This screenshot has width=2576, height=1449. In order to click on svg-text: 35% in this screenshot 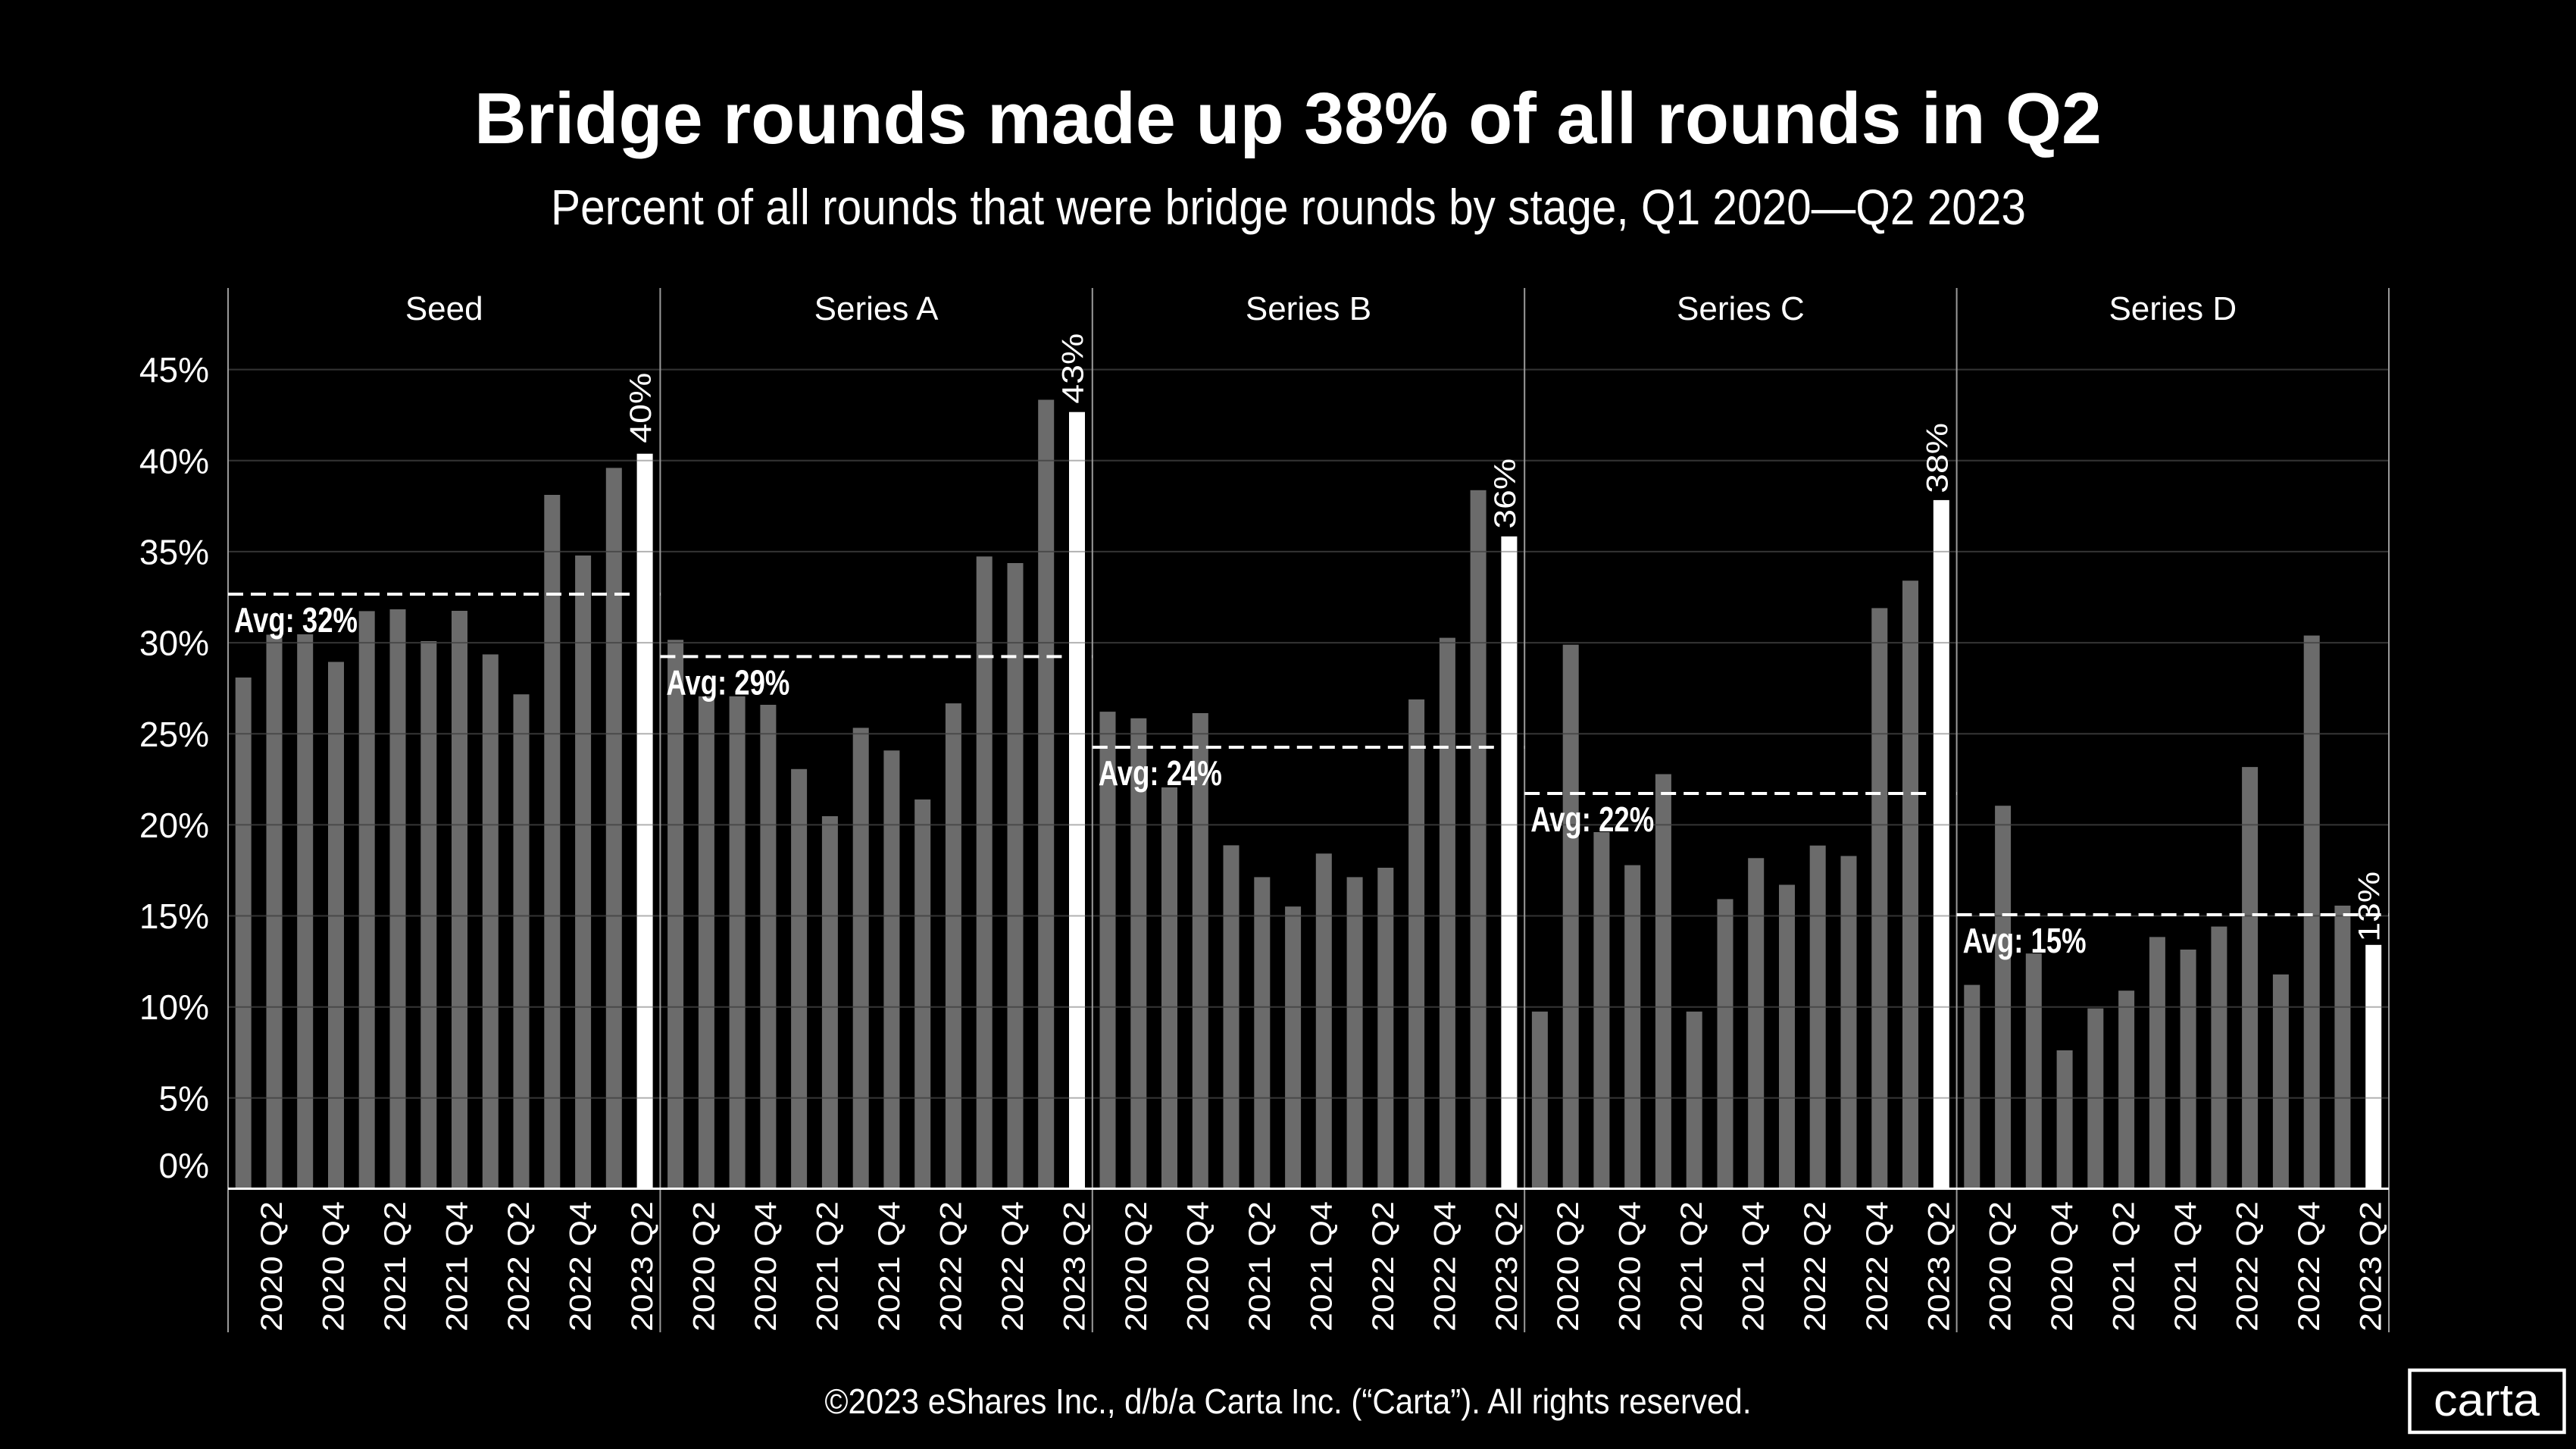, I will do `click(174, 551)`.